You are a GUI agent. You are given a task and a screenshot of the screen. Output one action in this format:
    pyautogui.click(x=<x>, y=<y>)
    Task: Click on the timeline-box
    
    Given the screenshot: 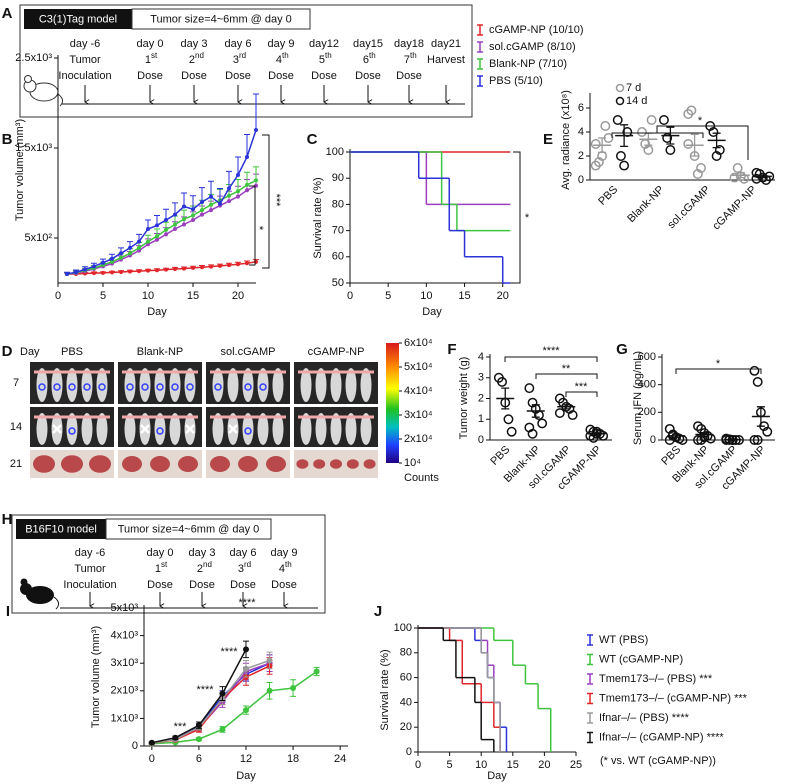 What is the action you would take?
    pyautogui.click(x=168, y=564)
    